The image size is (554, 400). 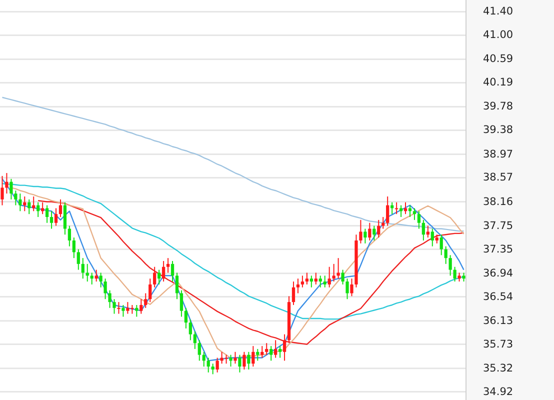 I want to click on y-tick-label: 40.59, so click(x=498, y=59).